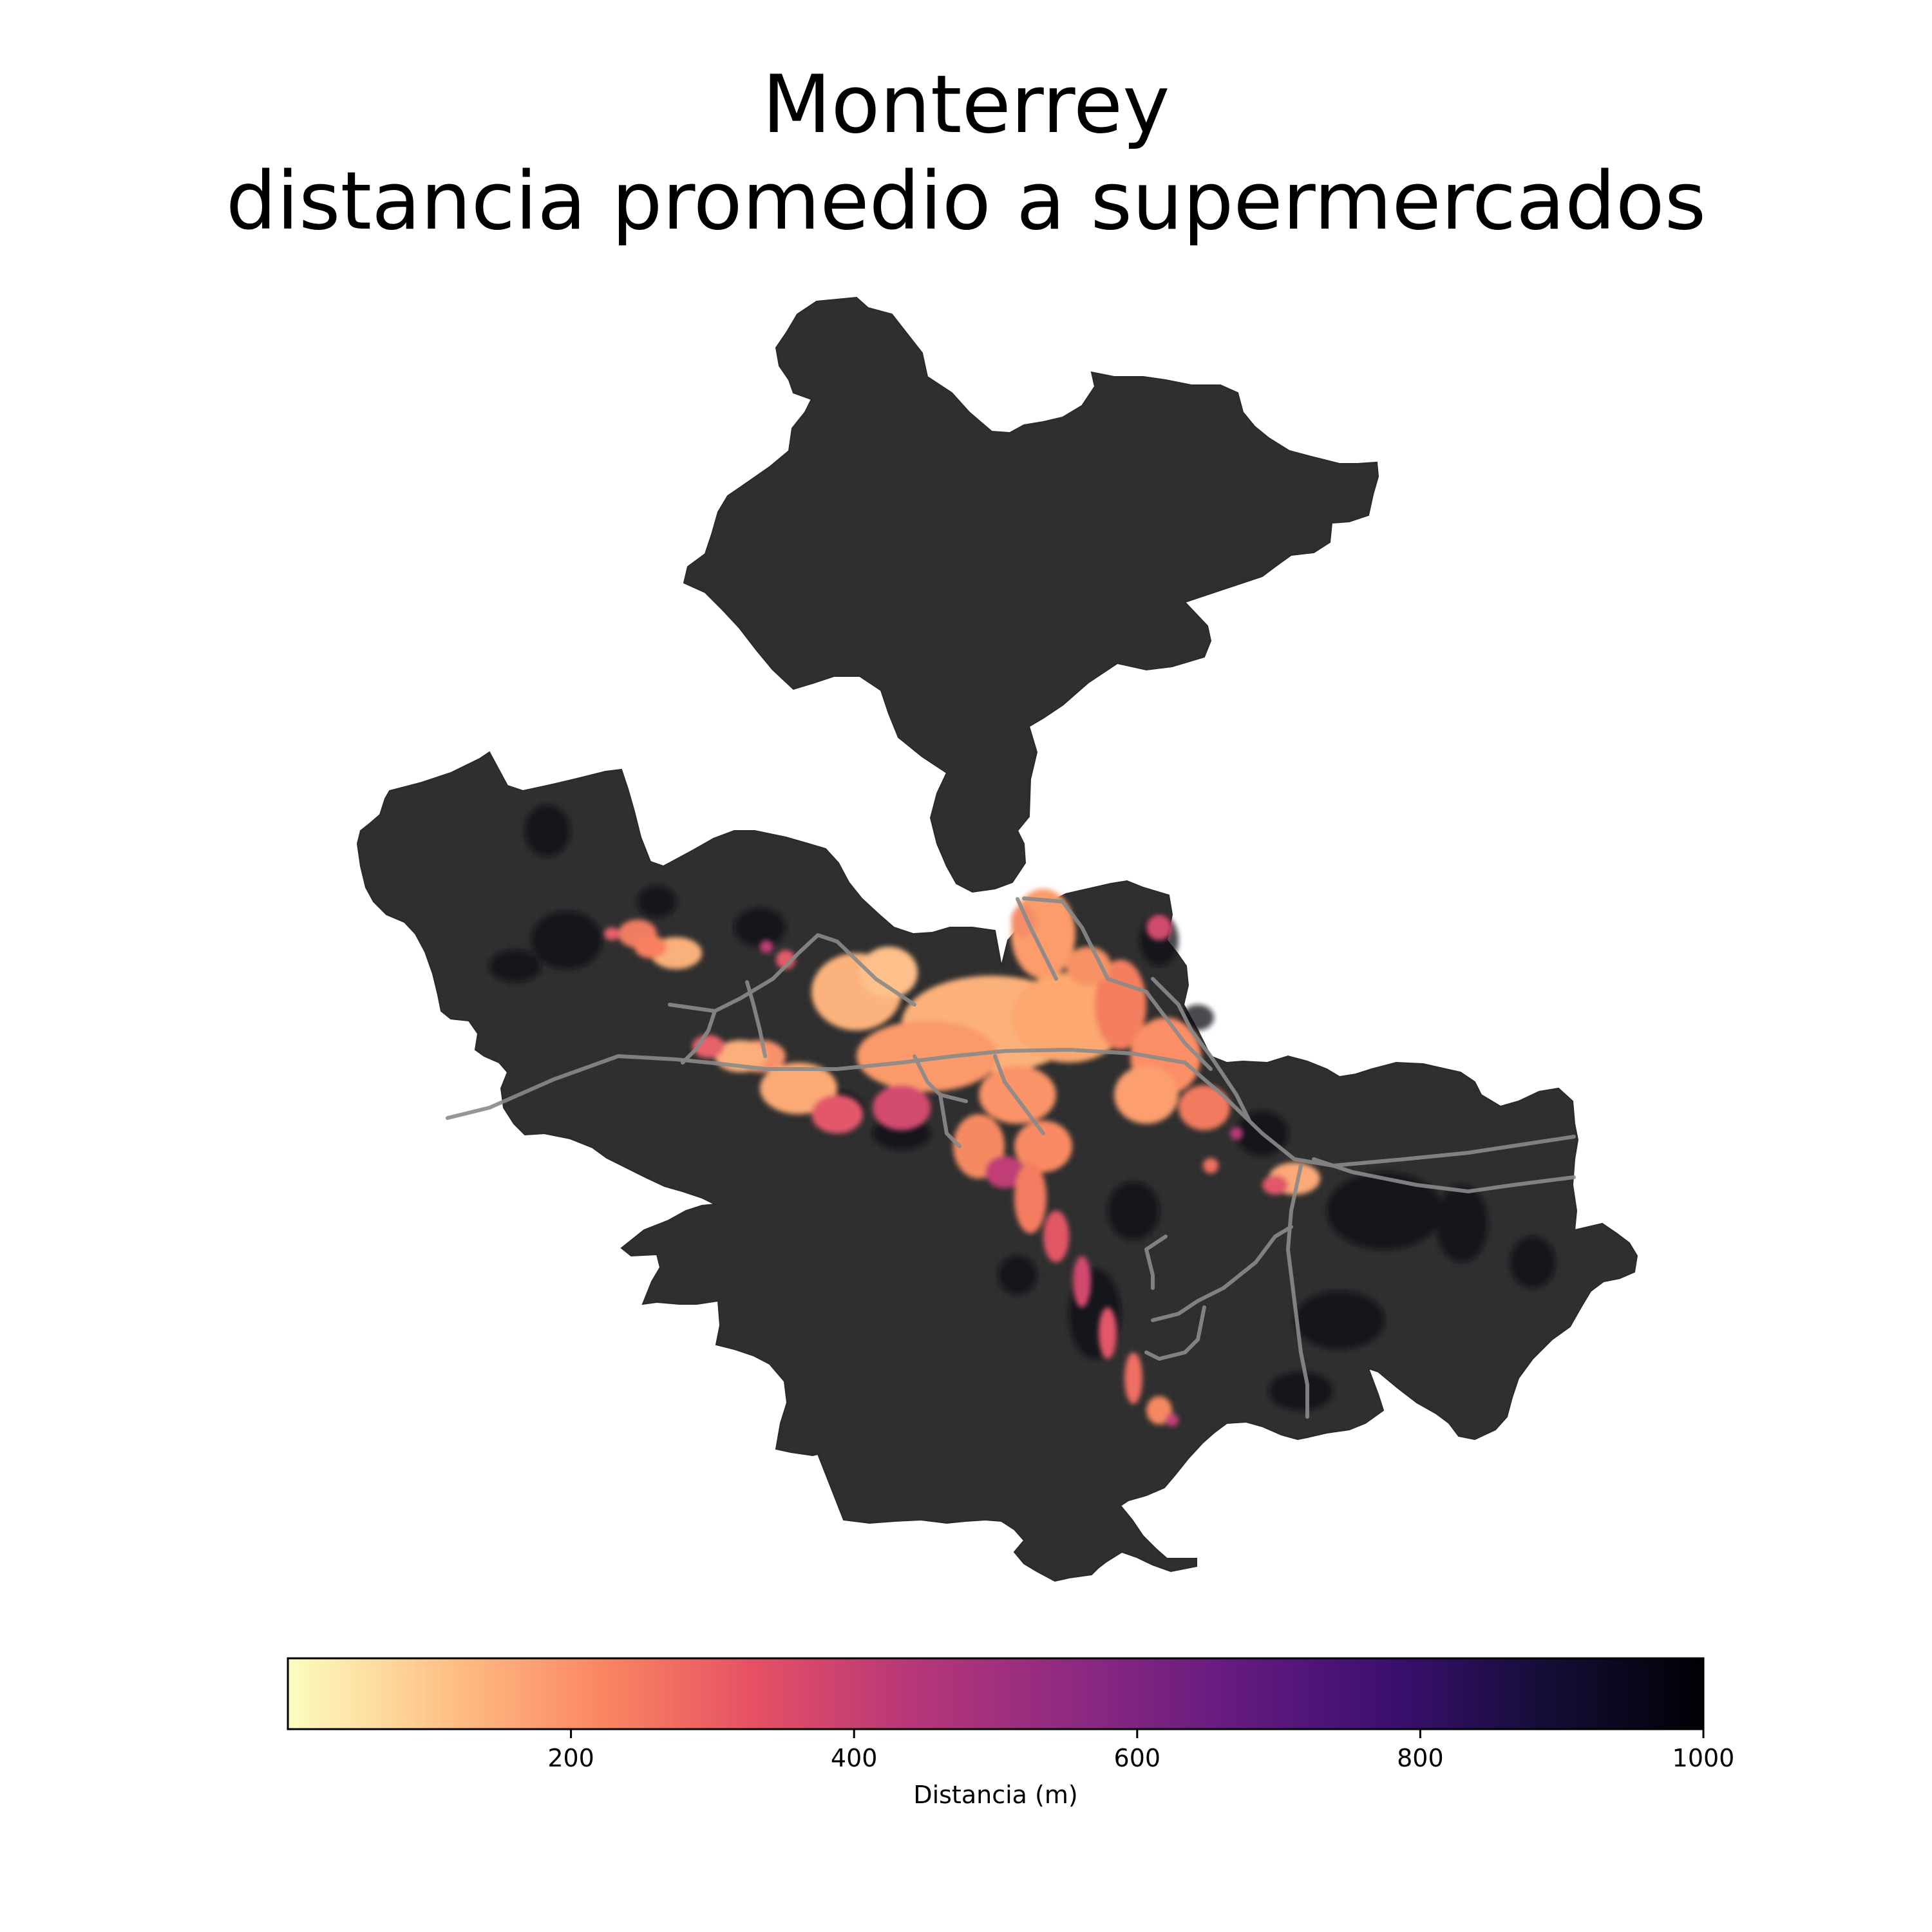 The image size is (1932, 1932). What do you see at coordinates (996, 1694) in the screenshot?
I see `colorbar-gradient` at bounding box center [996, 1694].